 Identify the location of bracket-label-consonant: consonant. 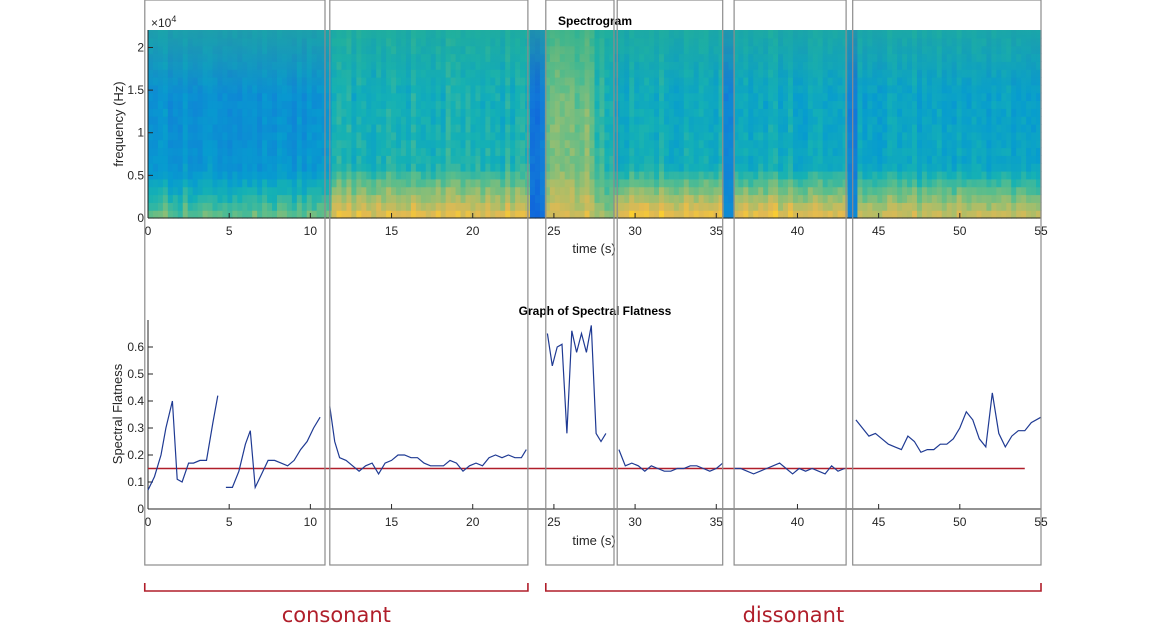
(336, 615).